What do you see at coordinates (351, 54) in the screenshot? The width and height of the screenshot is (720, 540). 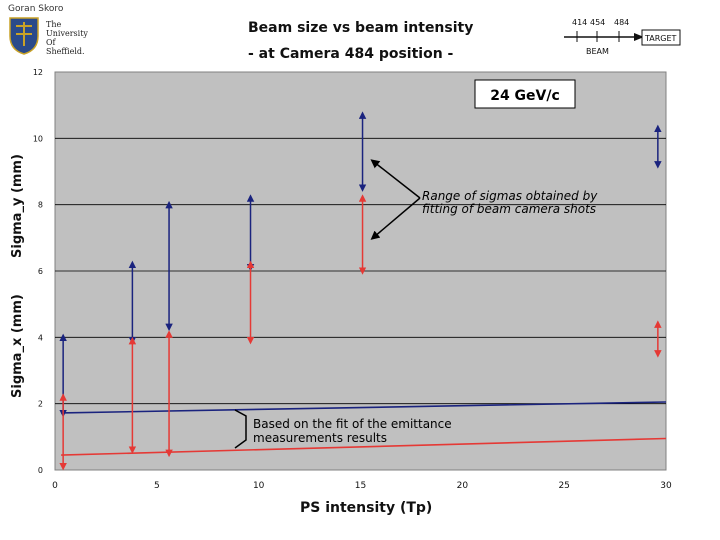 I see `chart-subtitle: - at Camera 484 position -` at bounding box center [351, 54].